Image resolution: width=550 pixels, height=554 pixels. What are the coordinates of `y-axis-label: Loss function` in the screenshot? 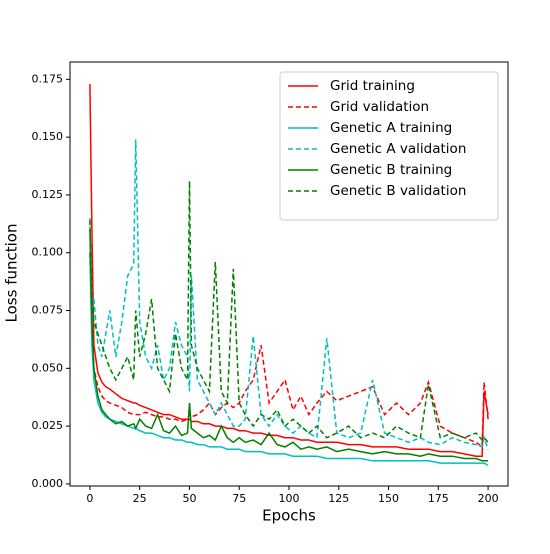 It's located at (12, 273).